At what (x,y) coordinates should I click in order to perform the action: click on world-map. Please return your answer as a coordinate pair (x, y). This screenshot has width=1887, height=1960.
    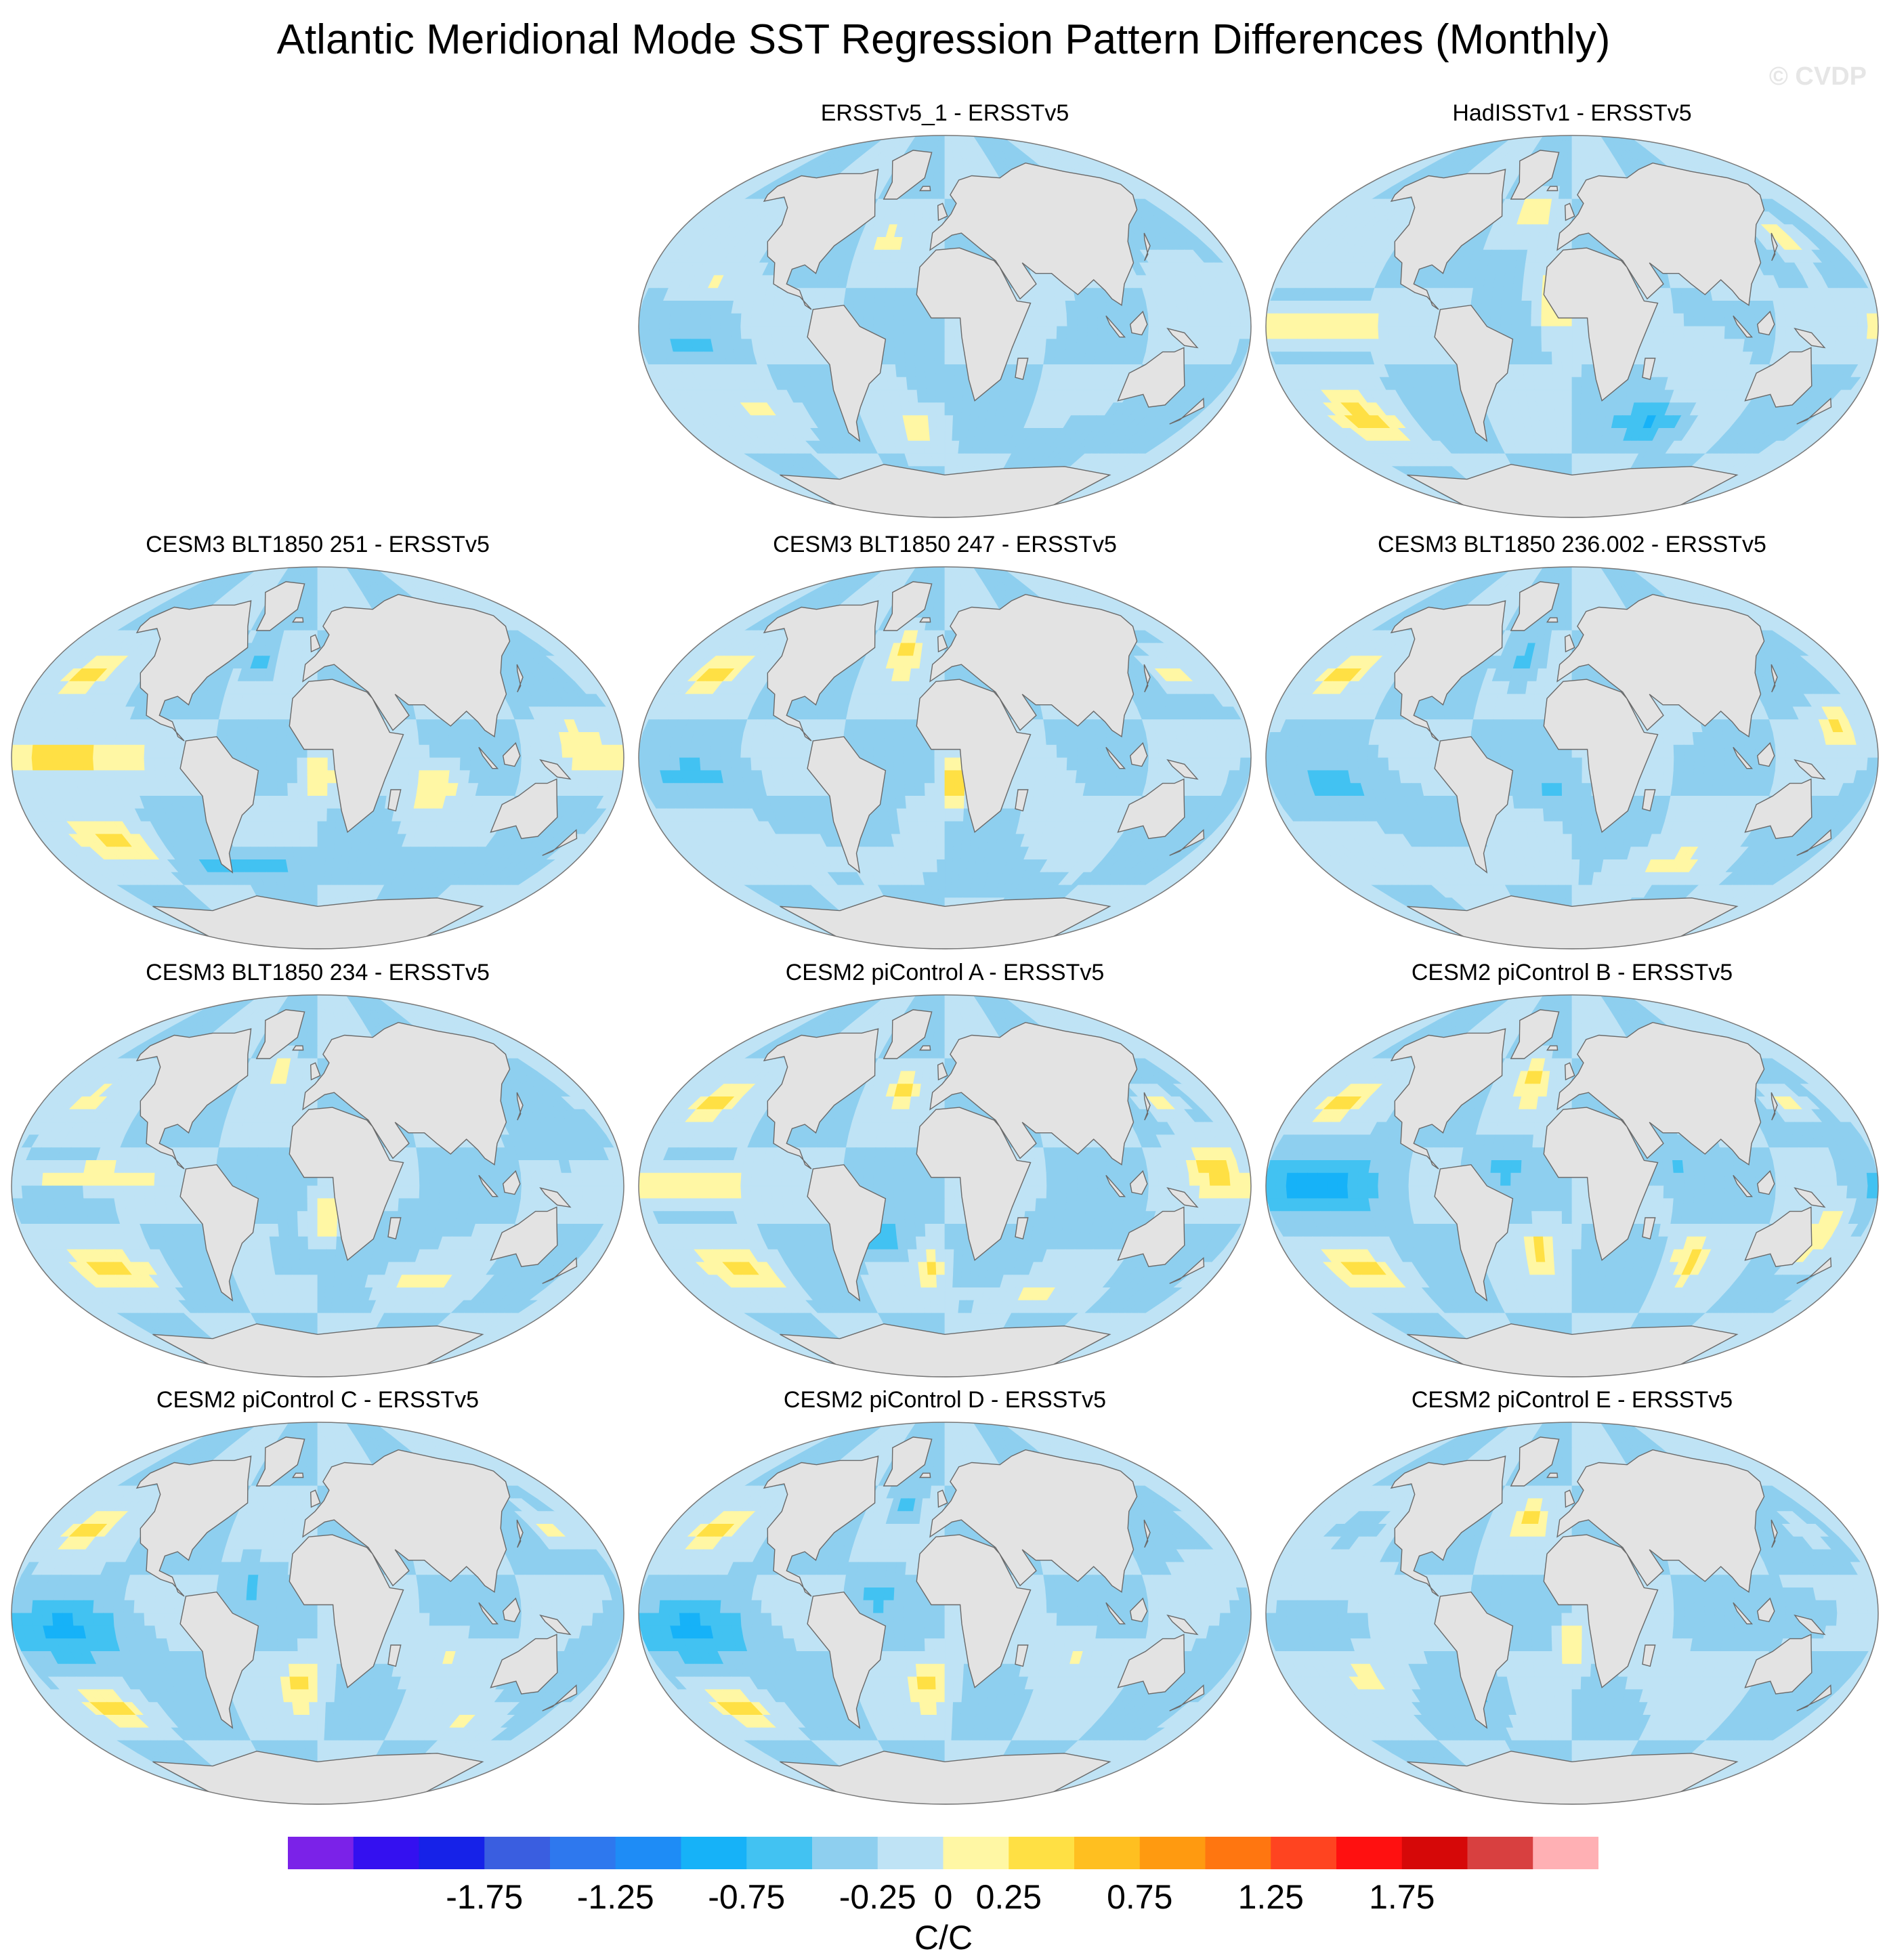
    Looking at the image, I should click on (318, 758).